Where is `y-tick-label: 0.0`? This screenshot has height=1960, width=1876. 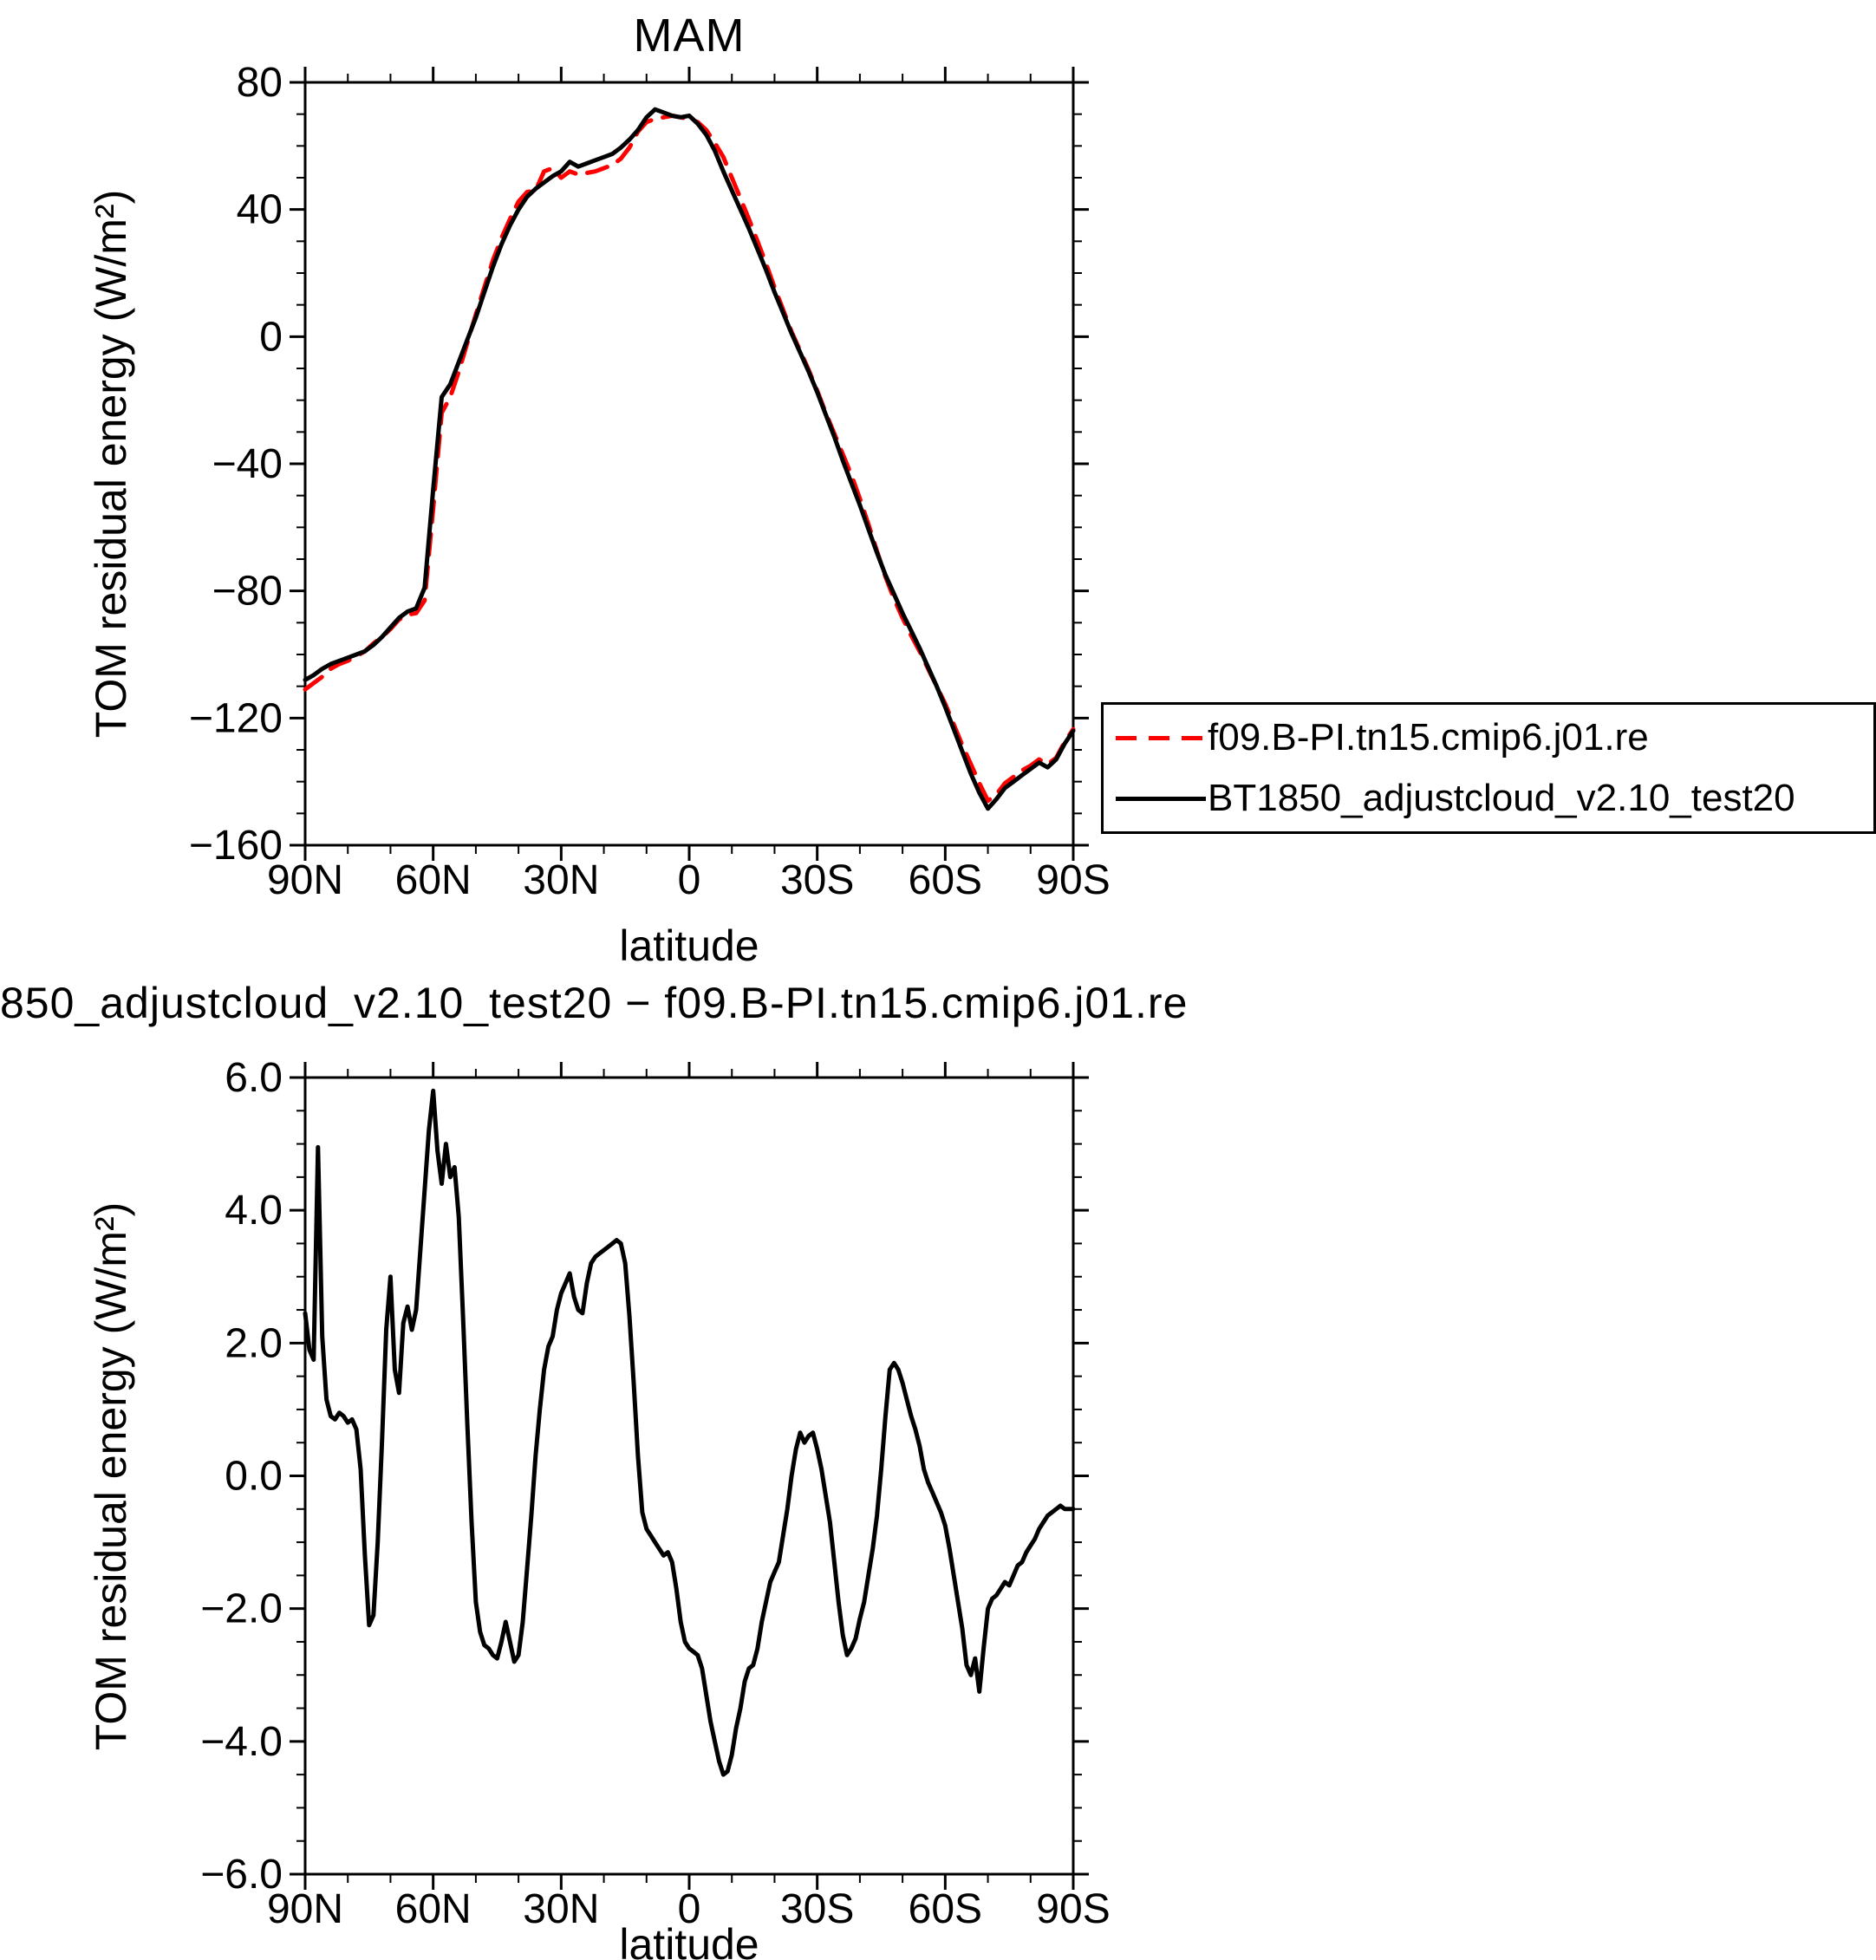
y-tick-label: 0.0 is located at coordinates (254, 1477).